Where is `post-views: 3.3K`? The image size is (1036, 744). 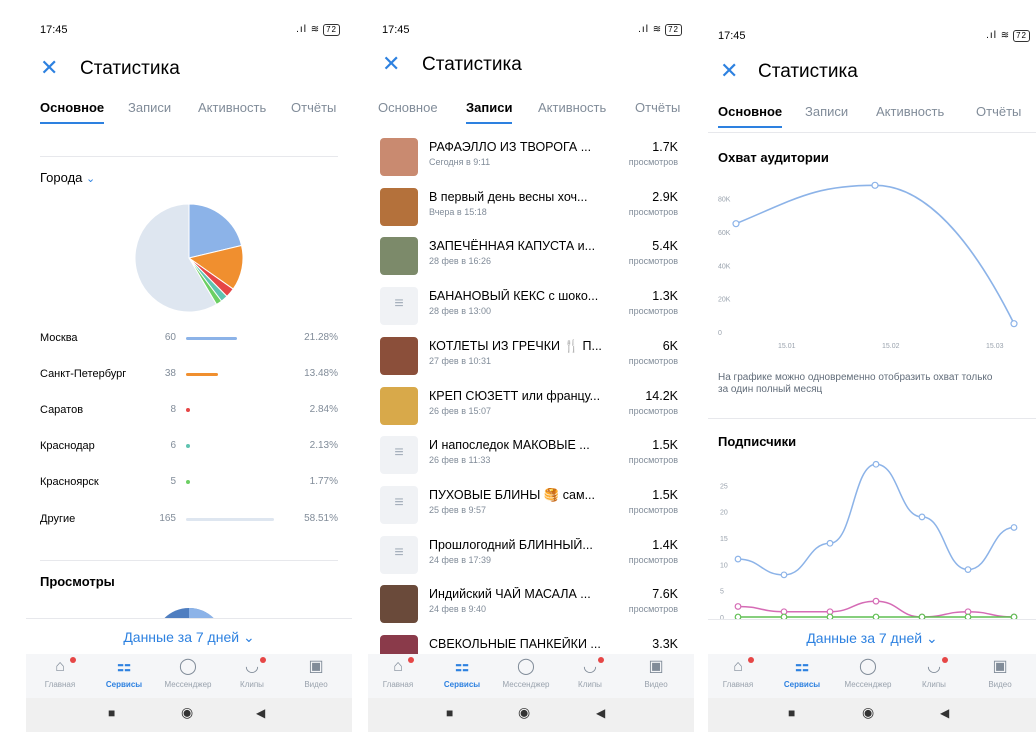
post-views: 3.3K is located at coordinates (665, 644).